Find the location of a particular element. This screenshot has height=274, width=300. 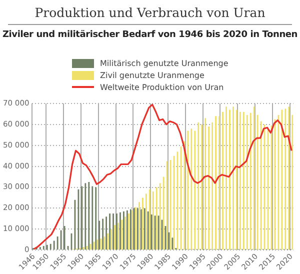

chart-title: Produktion und Verbrauch von Uran is located at coordinates (150, 12).